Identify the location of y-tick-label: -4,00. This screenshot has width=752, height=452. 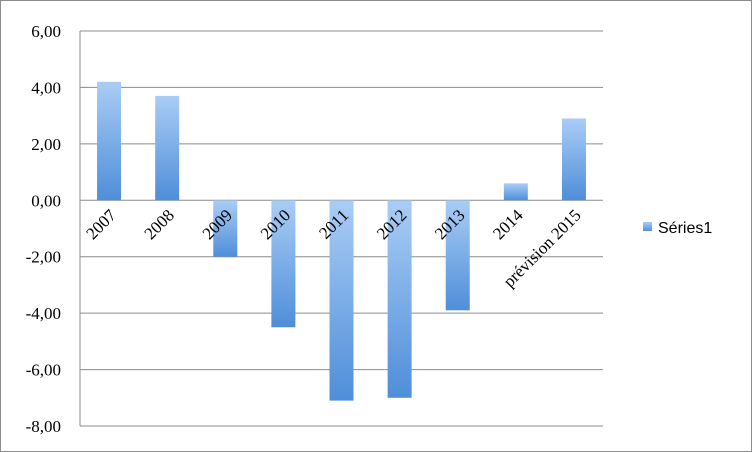
(43, 313).